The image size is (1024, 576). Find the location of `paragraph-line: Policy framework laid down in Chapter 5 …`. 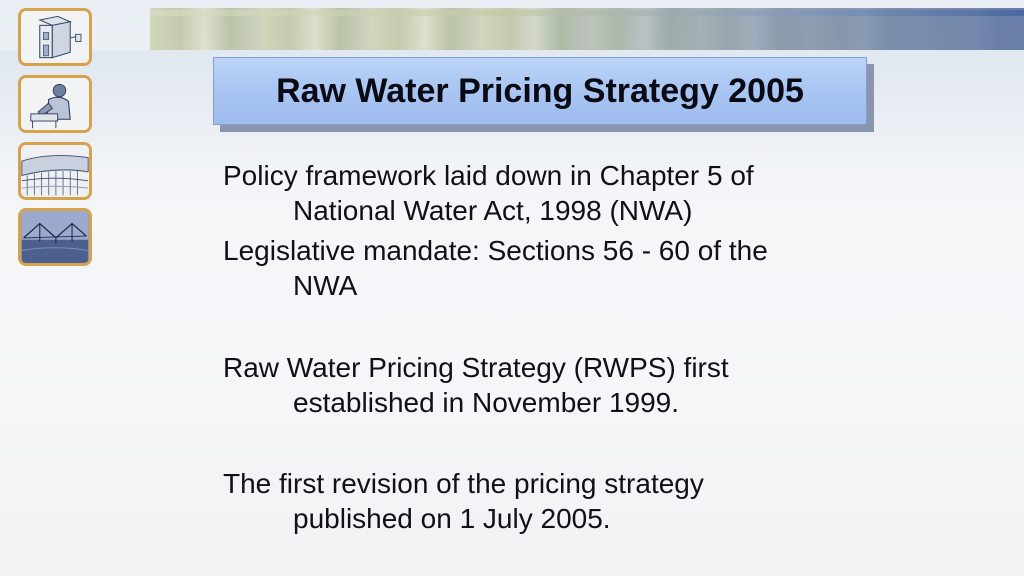

paragraph-line: Policy framework laid down in Chapter 5 … is located at coordinates (488, 175).